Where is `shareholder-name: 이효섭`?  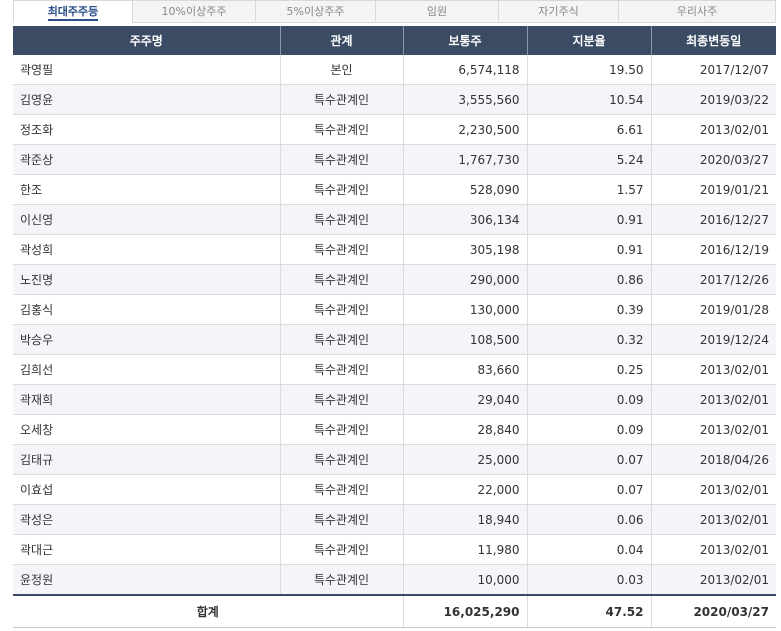 shareholder-name: 이효섭 is located at coordinates (147, 489).